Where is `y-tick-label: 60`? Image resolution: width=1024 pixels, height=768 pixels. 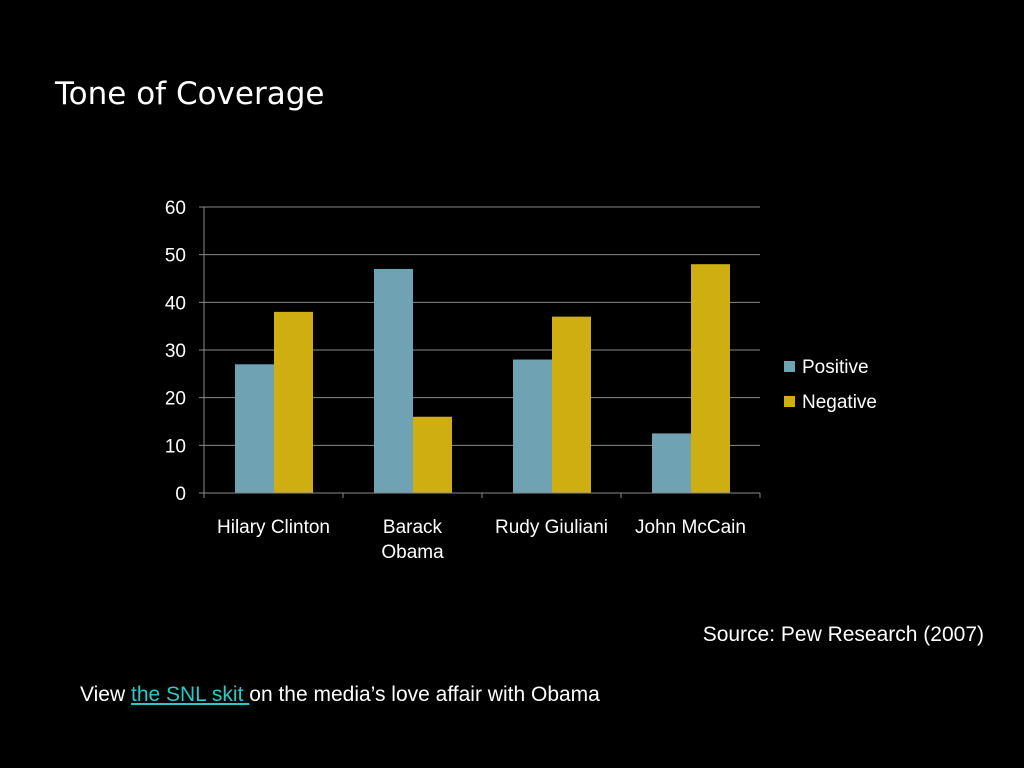
y-tick-label: 60 is located at coordinates (175, 208).